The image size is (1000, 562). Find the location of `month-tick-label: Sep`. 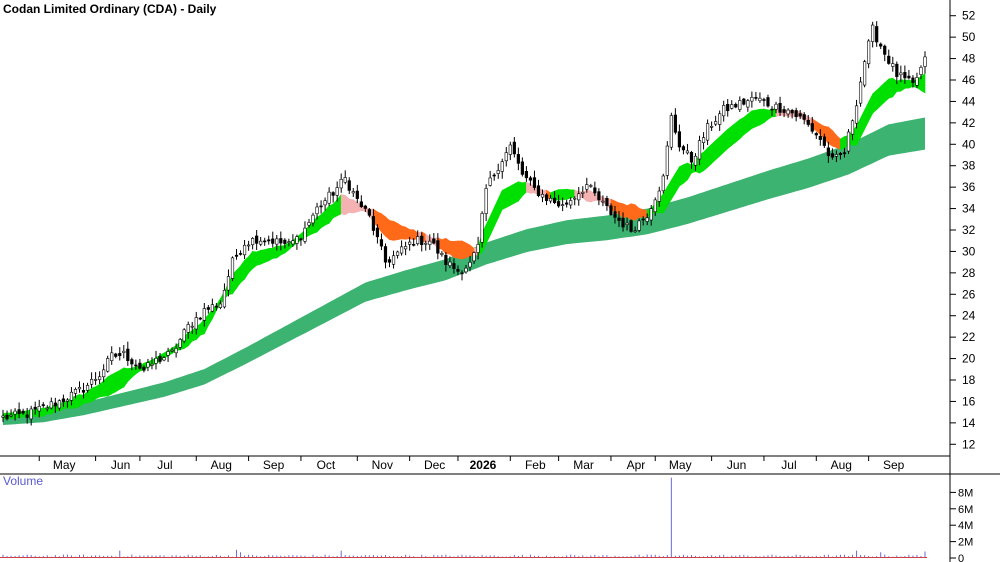

month-tick-label: Sep is located at coordinates (274, 465).